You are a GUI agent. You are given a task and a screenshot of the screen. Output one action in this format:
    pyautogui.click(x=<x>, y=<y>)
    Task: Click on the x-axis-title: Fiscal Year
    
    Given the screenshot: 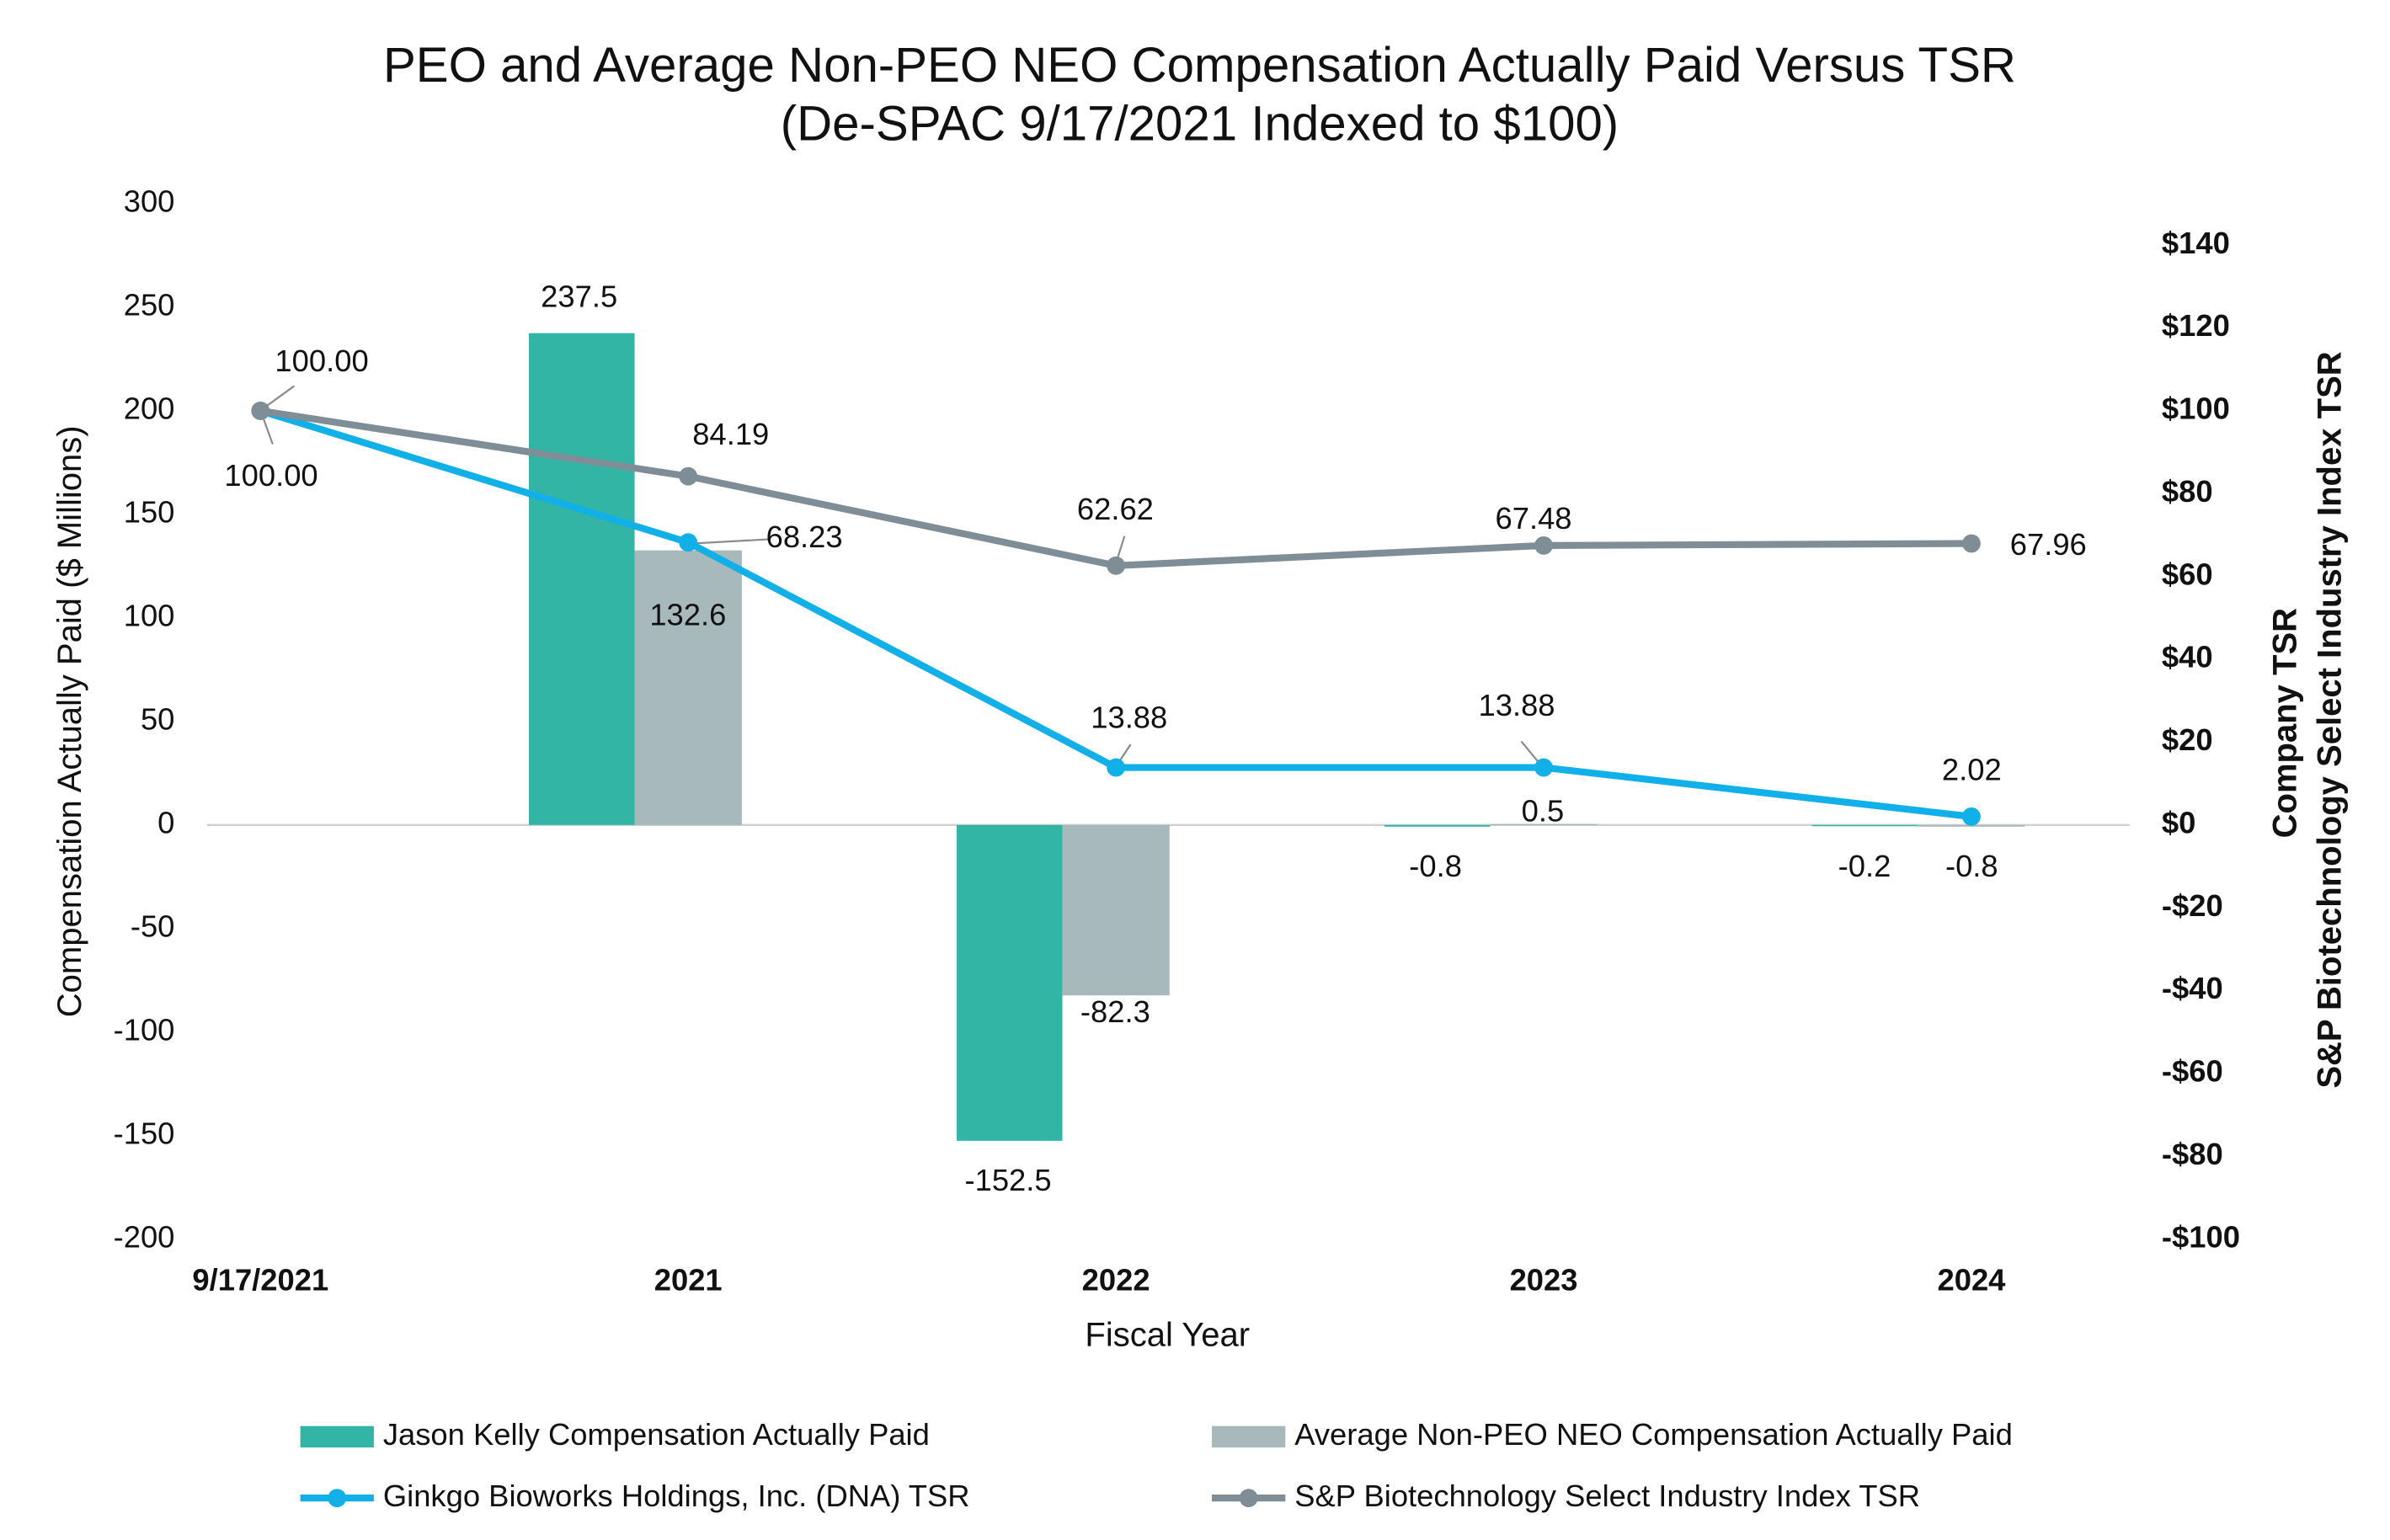 What is the action you would take?
    pyautogui.click(x=1167, y=1335)
    